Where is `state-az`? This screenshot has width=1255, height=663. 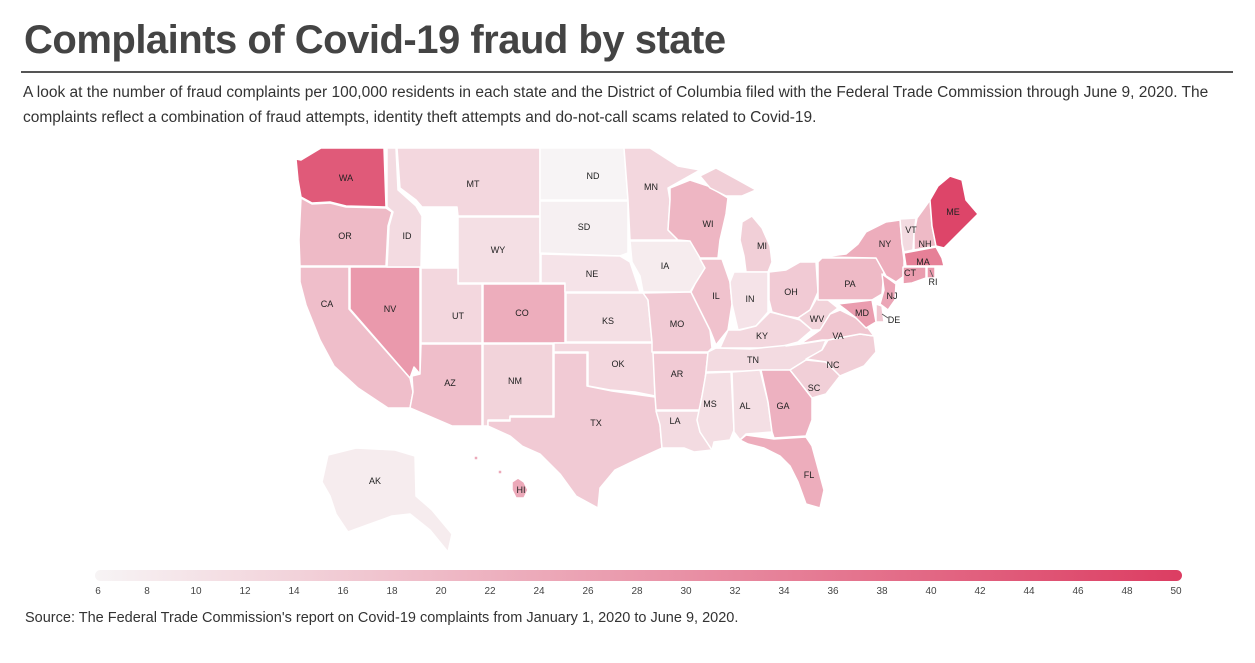 state-az is located at coordinates (446, 385).